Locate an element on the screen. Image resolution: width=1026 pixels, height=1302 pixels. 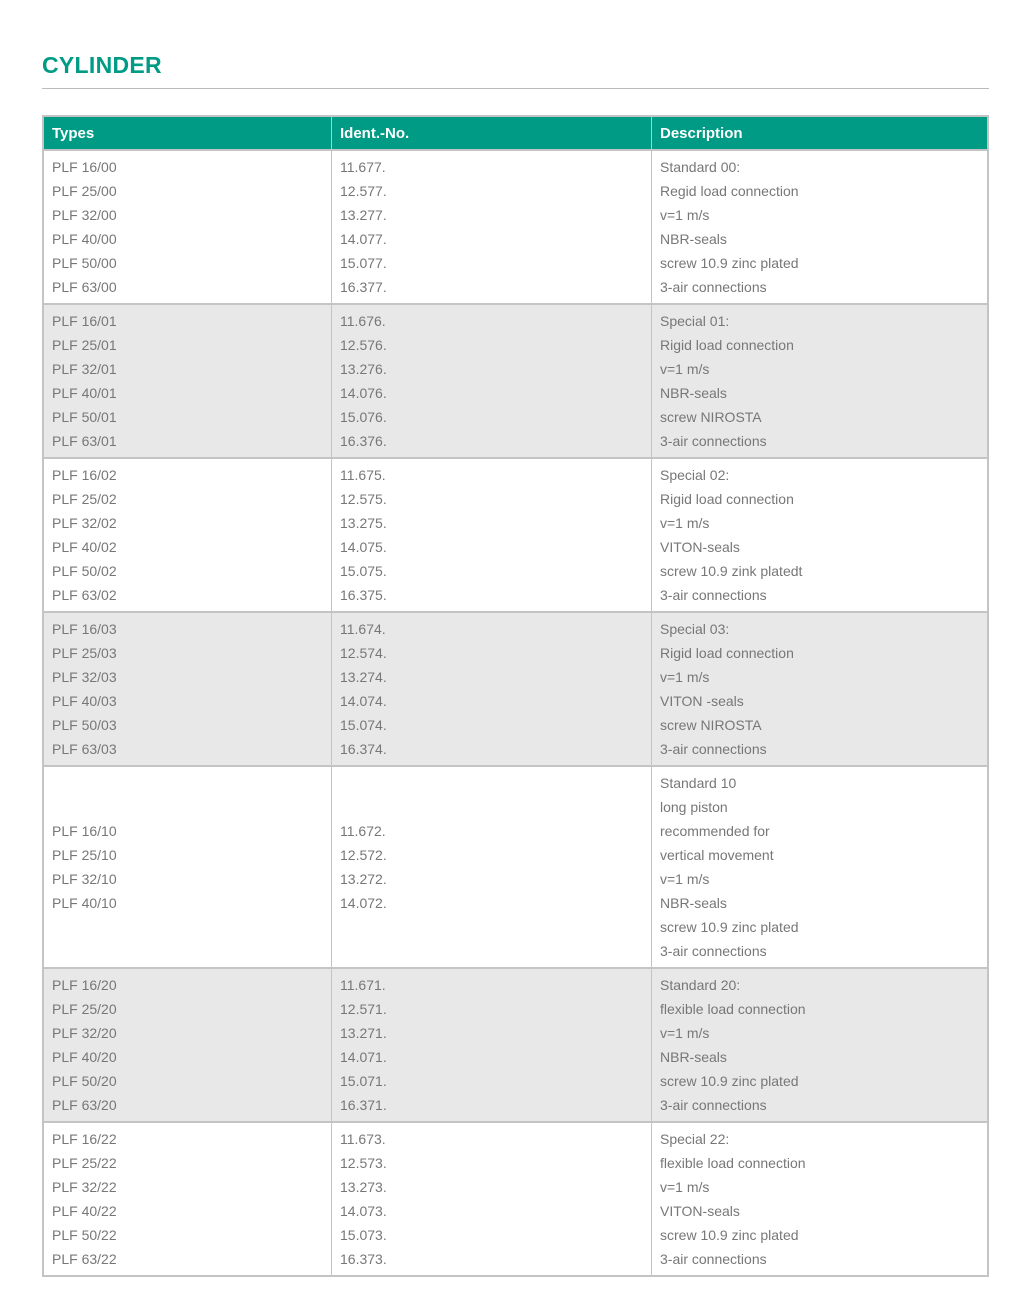
ident-no-line: 14.073. is located at coordinates (363, 1211).